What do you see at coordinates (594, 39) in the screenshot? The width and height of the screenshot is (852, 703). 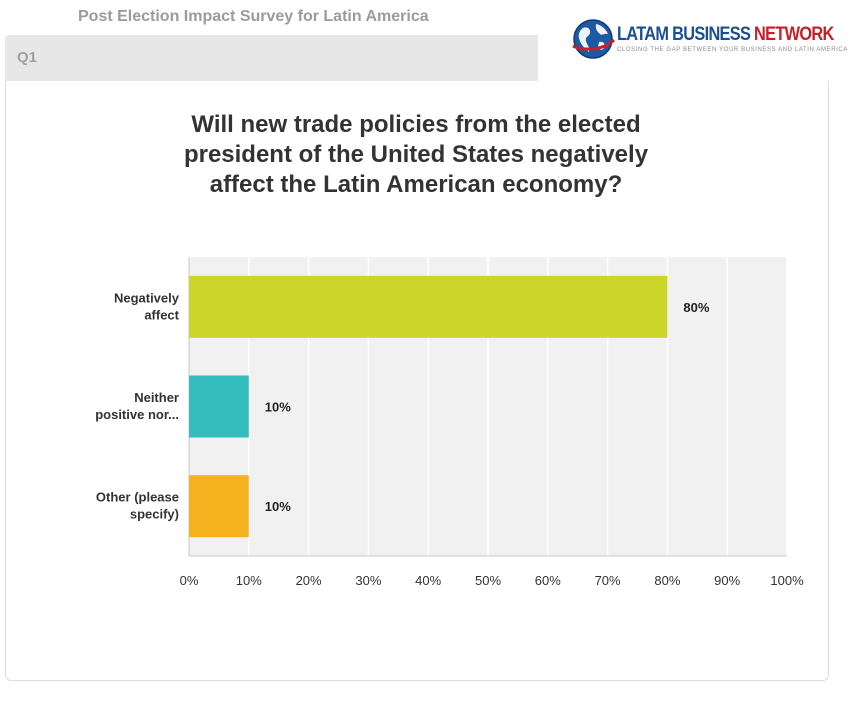 I see `globe-icon` at bounding box center [594, 39].